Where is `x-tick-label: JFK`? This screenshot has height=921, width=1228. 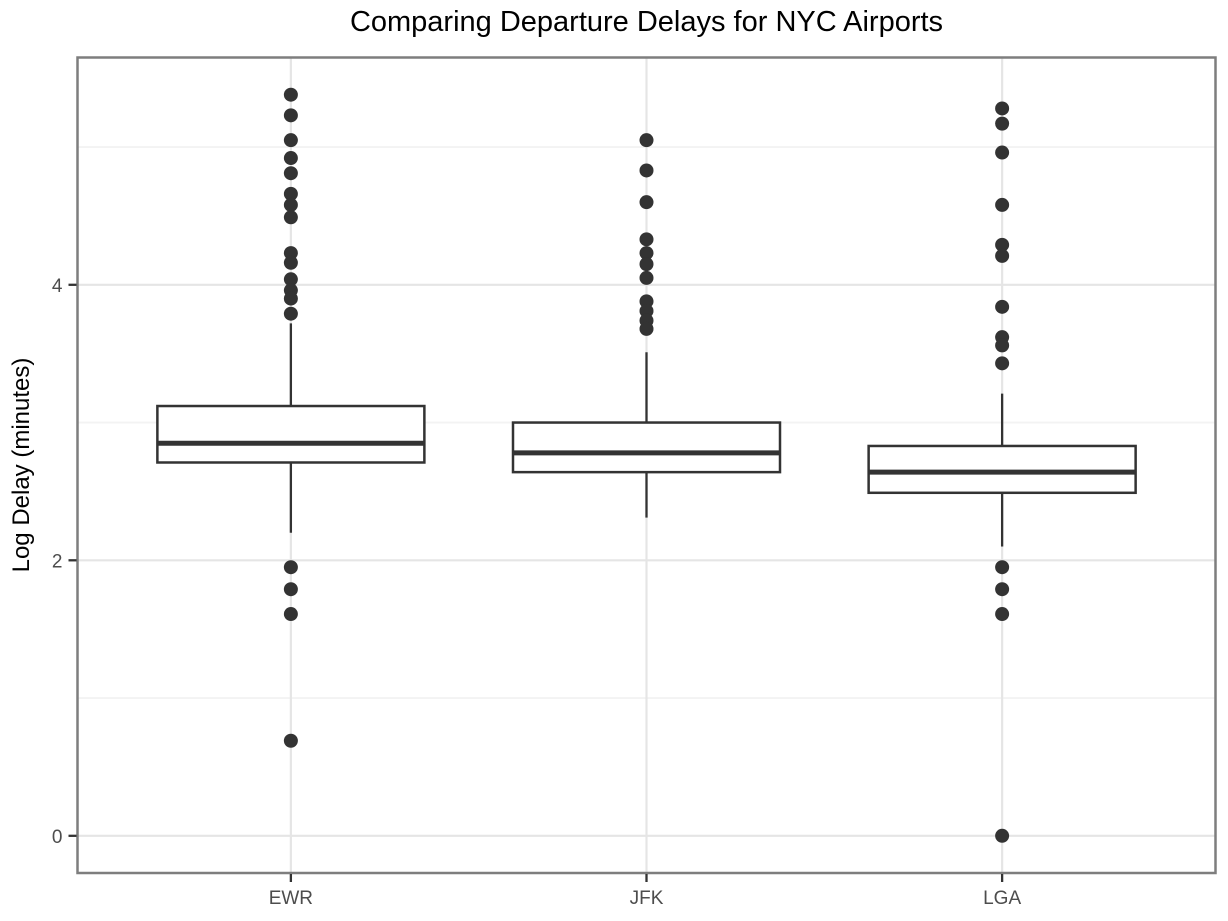
x-tick-label: JFK is located at coordinates (647, 898).